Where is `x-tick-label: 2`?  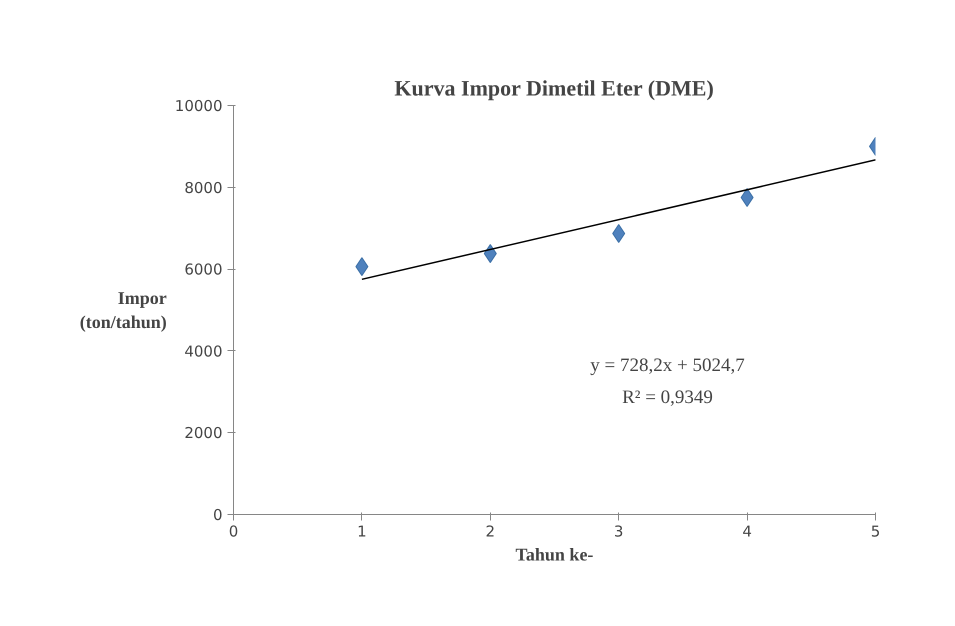
x-tick-label: 2 is located at coordinates (491, 531).